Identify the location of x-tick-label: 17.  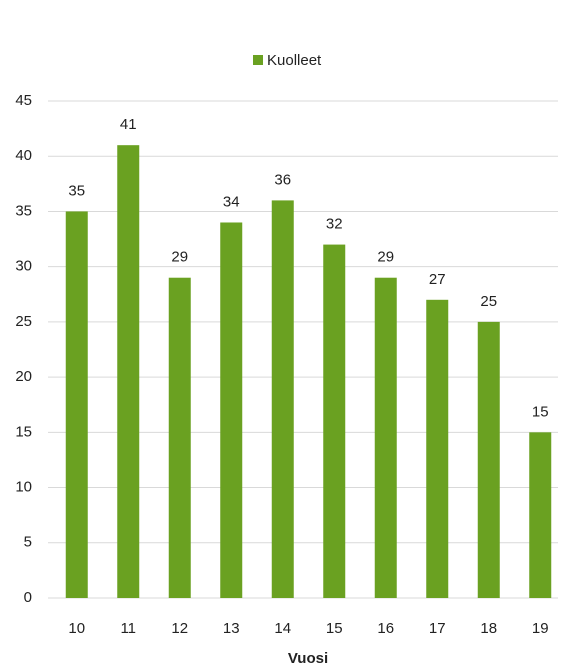
(437, 628).